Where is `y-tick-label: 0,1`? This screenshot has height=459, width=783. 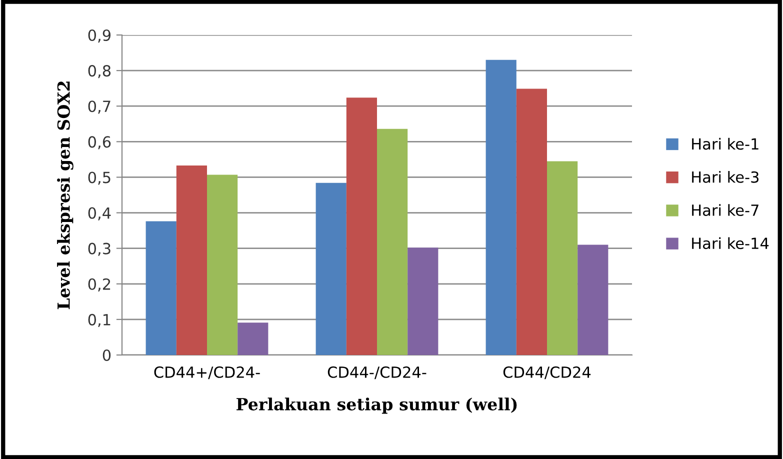
y-tick-label: 0,1 is located at coordinates (99, 321).